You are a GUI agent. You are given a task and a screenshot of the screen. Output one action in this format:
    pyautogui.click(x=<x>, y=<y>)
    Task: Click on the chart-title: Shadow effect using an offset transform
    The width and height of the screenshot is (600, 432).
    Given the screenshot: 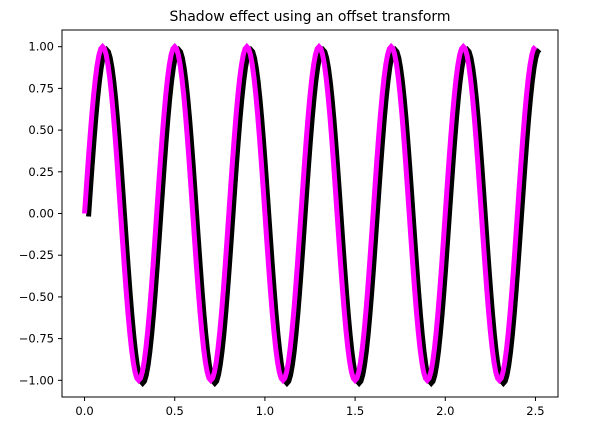 What is the action you would take?
    pyautogui.click(x=309, y=17)
    